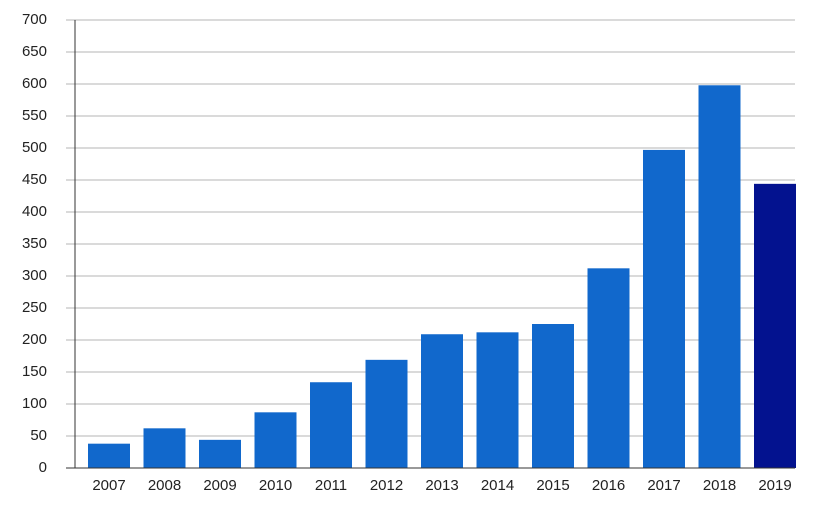 The image size is (828, 524). What do you see at coordinates (34, 179) in the screenshot?
I see `y-tick-label: 450` at bounding box center [34, 179].